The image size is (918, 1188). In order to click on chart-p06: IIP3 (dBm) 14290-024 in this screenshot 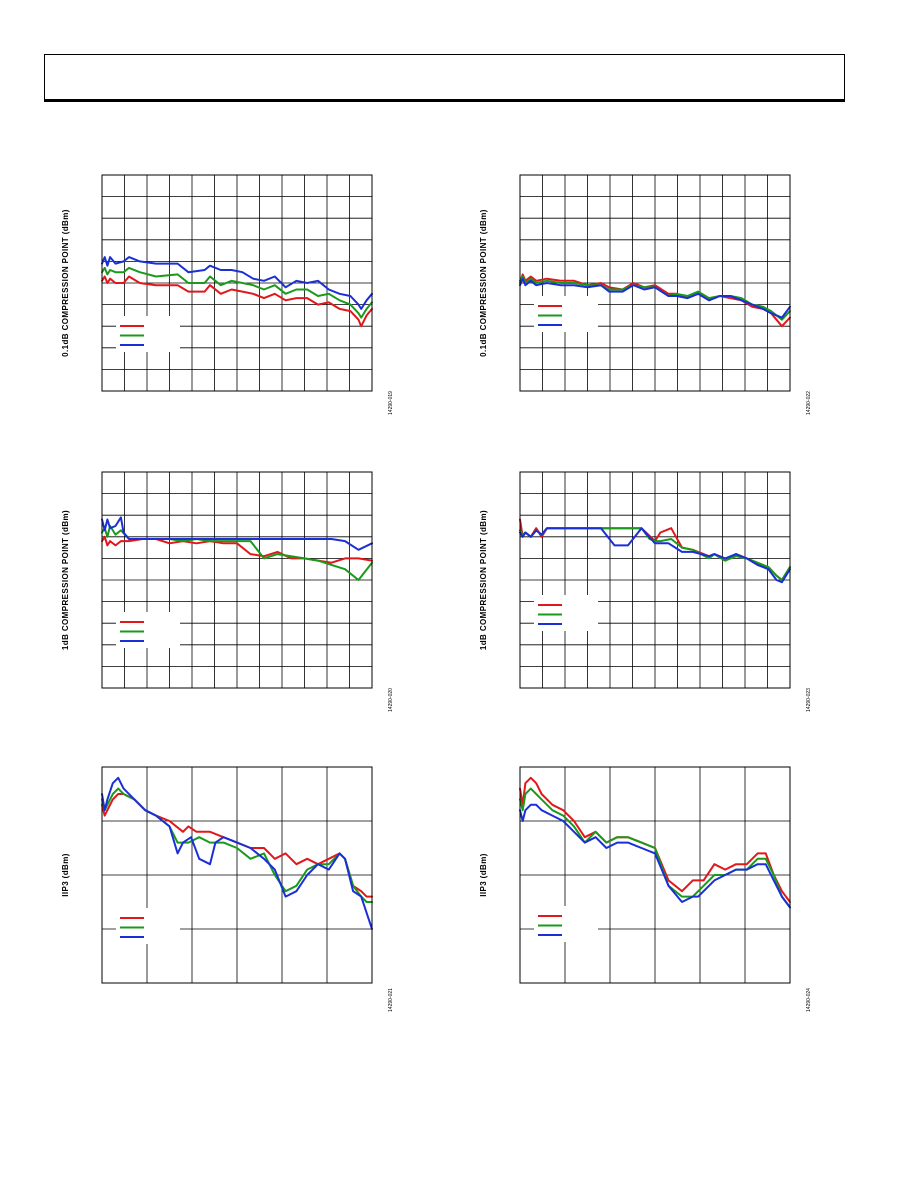, I will do `click(645, 889)`.